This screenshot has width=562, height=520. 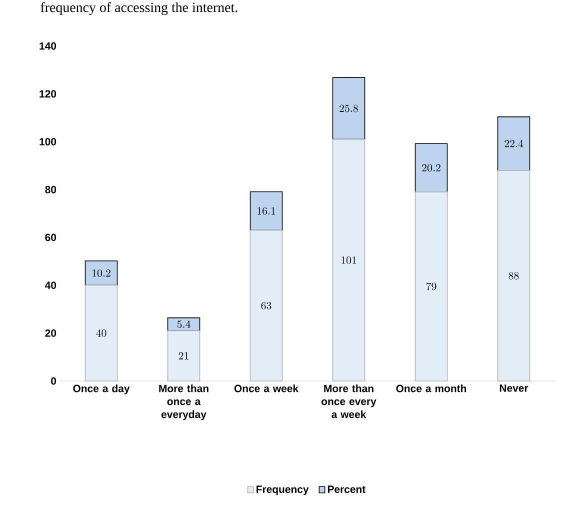 I want to click on data-label: 88, so click(x=513, y=276).